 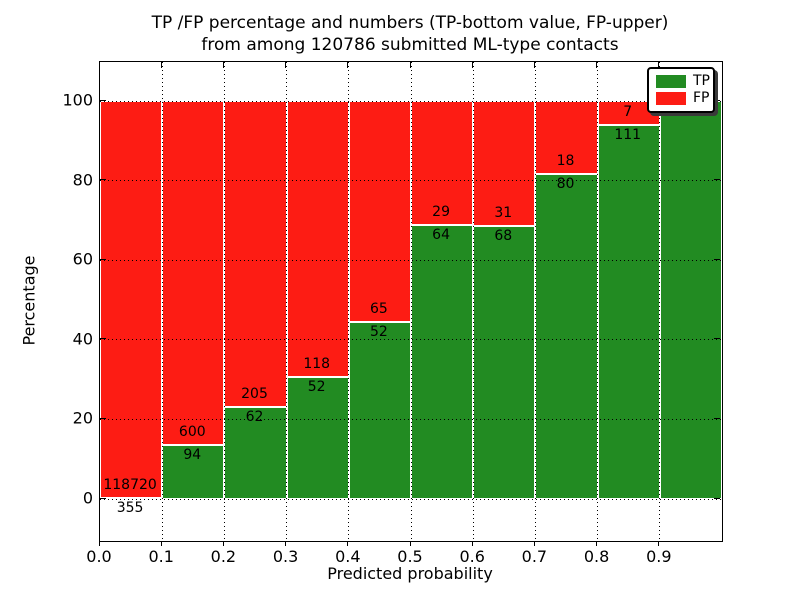 What do you see at coordinates (77, 100) in the screenshot?
I see `y-tick-label: 100` at bounding box center [77, 100].